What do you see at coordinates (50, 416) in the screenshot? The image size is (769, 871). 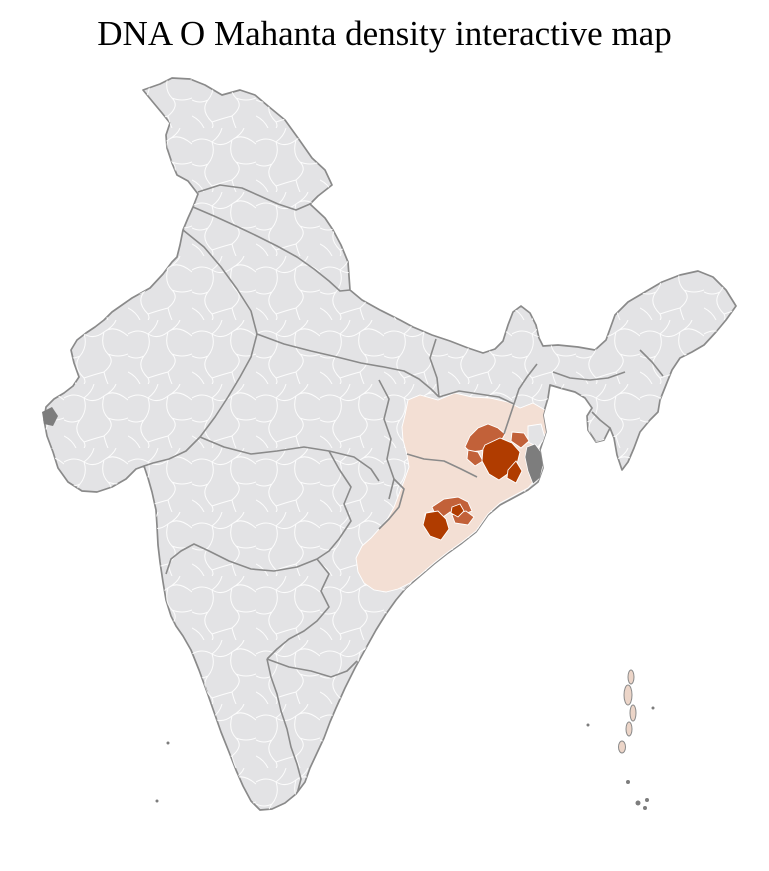 I see `kutch-dark-patch` at bounding box center [50, 416].